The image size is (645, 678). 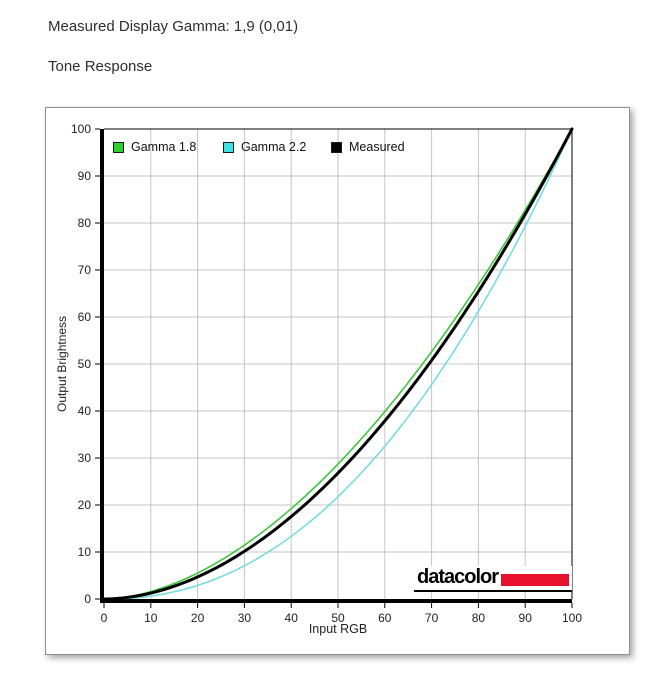 I want to click on datacolor-logo-text: datacolor, so click(x=458, y=577).